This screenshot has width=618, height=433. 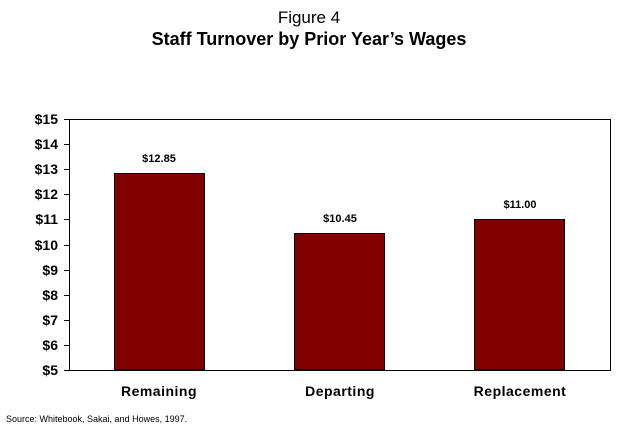 What do you see at coordinates (46, 245) in the screenshot?
I see `y-tick-label: $10` at bounding box center [46, 245].